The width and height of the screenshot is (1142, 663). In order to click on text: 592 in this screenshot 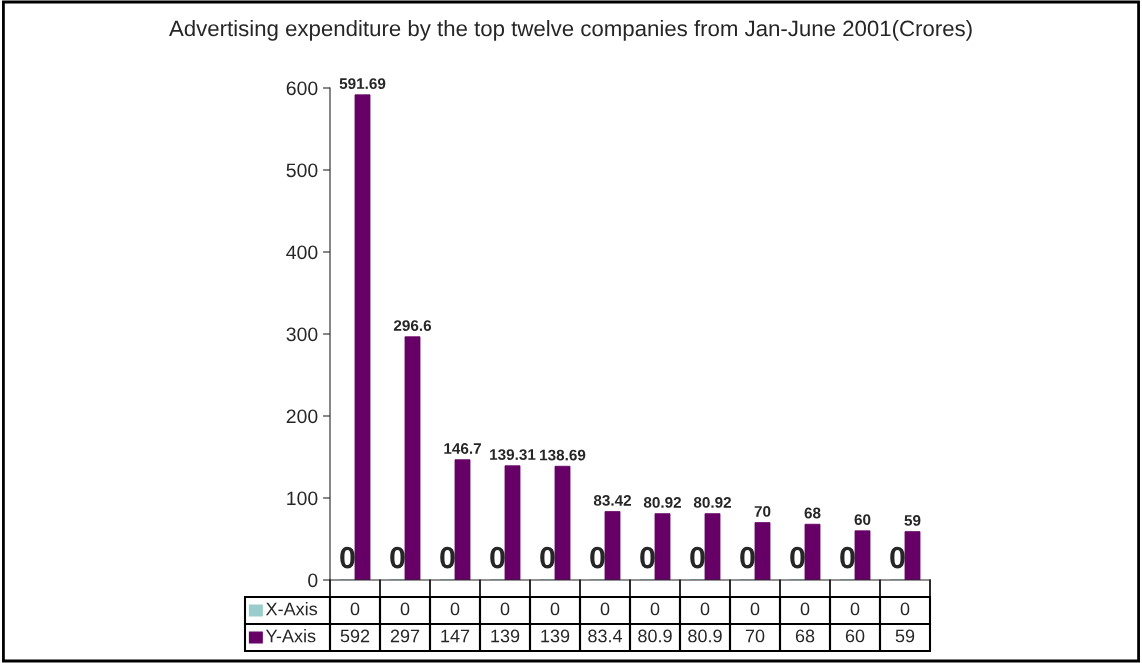, I will do `click(355, 636)`.